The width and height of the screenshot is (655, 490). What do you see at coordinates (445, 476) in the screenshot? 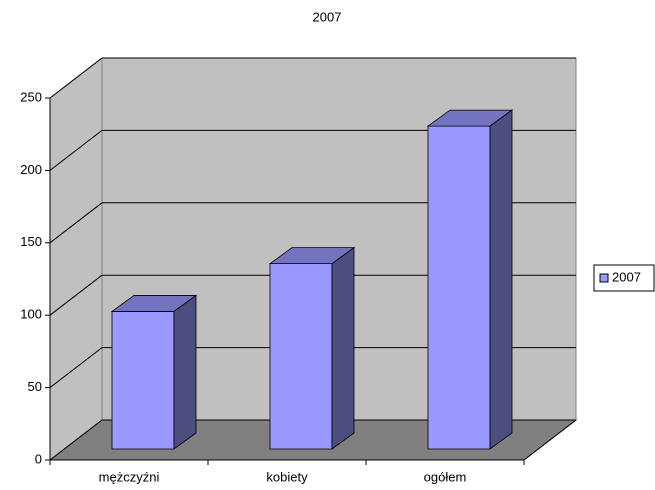
I see `x-tick-label: ogółem` at bounding box center [445, 476].